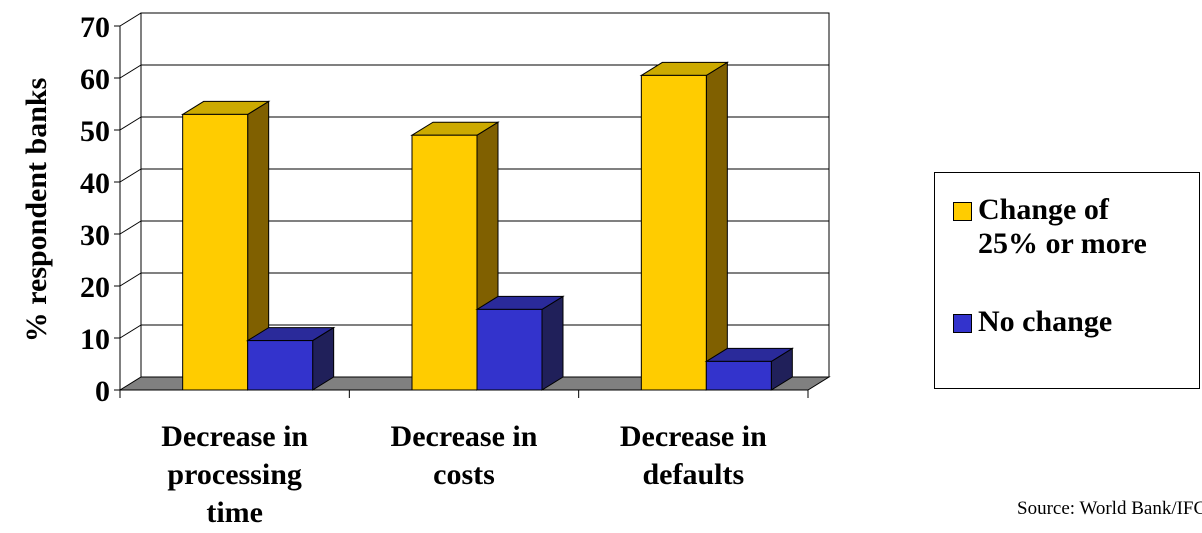 Image resolution: width=1202 pixels, height=533 pixels. I want to click on legend: Change of 25% or more No change, so click(1067, 280).